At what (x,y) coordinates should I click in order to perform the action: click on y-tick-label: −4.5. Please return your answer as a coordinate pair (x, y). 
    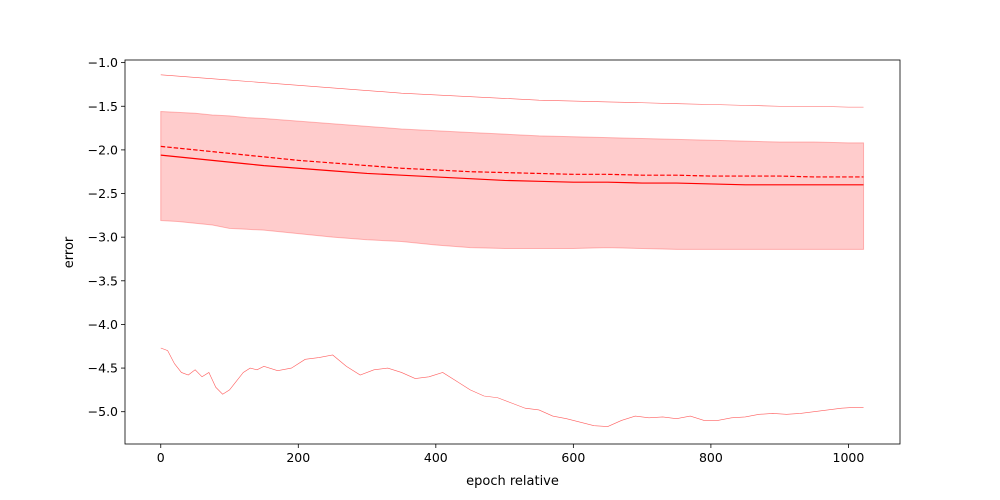
    Looking at the image, I should click on (103, 368).